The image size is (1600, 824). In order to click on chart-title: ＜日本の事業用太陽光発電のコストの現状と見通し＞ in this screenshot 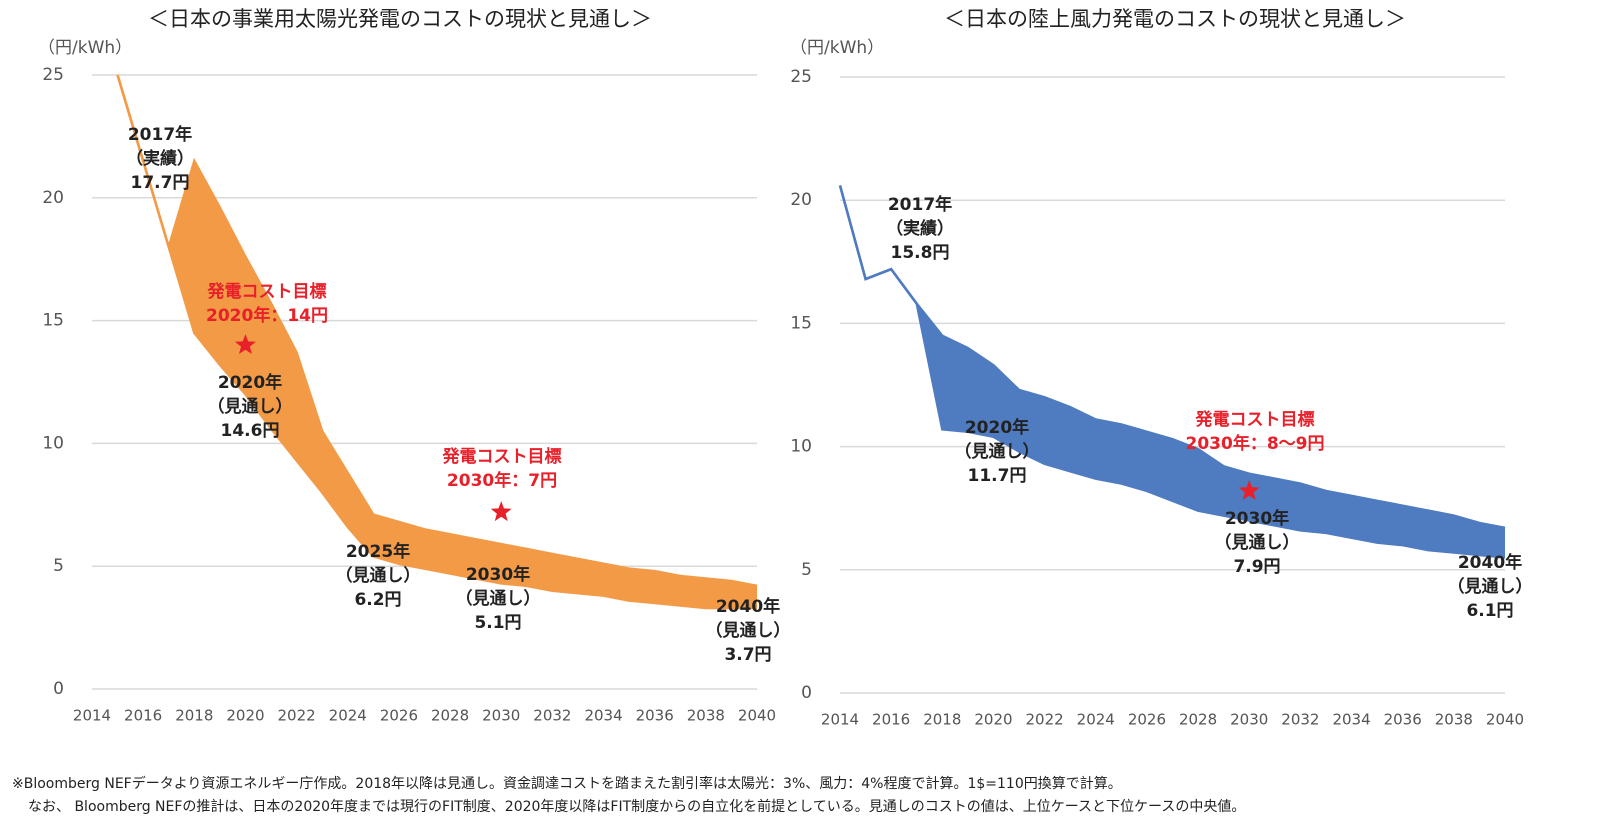, I will do `click(400, 19)`.